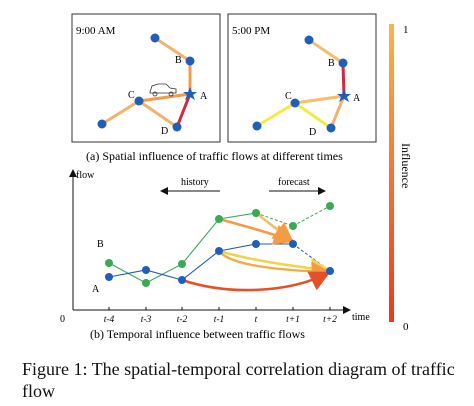 Image resolution: width=474 pixels, height=406 pixels. I want to click on car-icon, so click(163, 90).